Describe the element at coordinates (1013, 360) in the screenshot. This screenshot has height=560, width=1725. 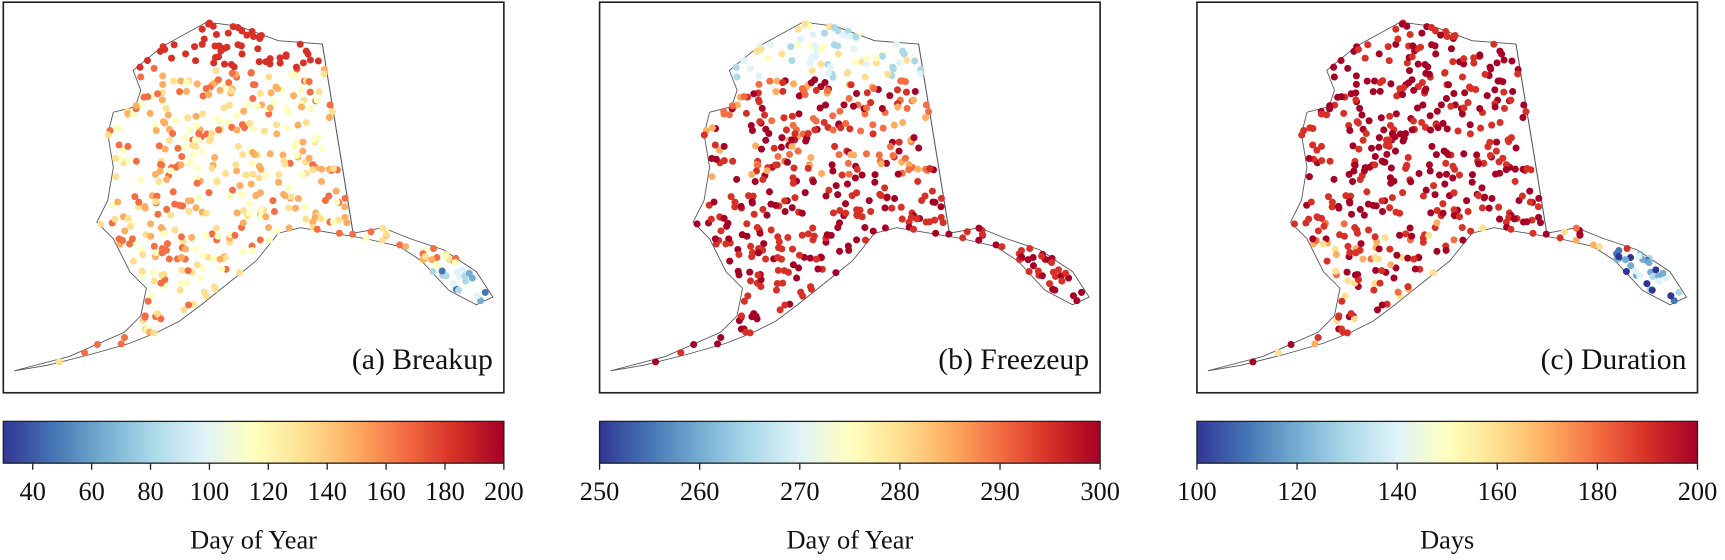
I see `panel-label: (b) Freezeup` at that location.